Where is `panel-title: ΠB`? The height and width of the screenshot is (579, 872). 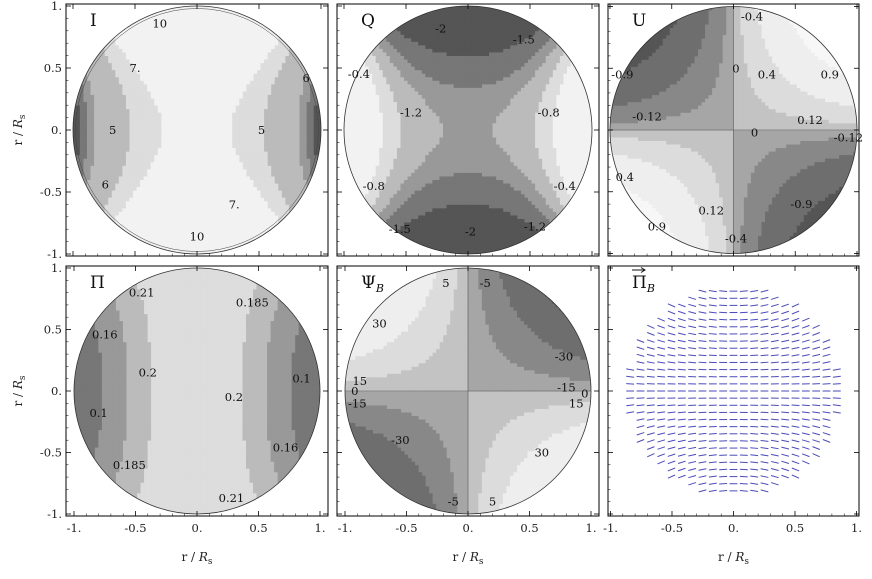
panel-title: ΠB is located at coordinates (643, 284).